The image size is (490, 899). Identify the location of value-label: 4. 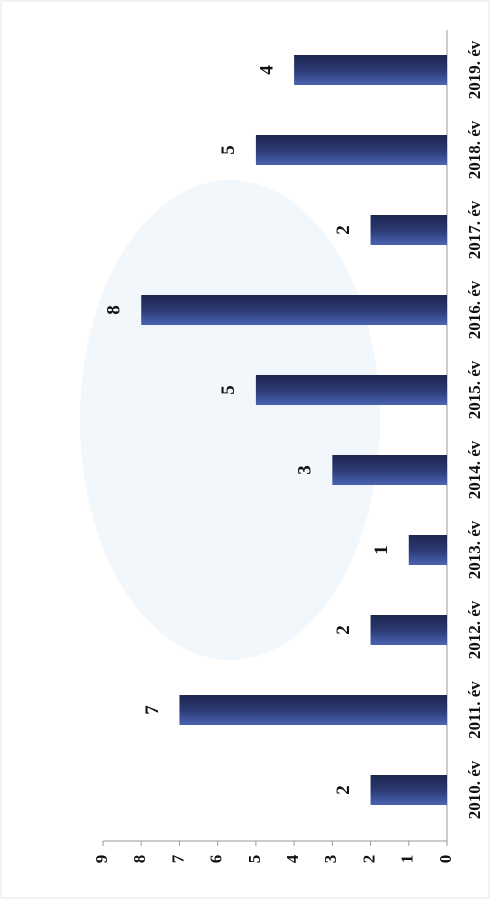
(266, 70).